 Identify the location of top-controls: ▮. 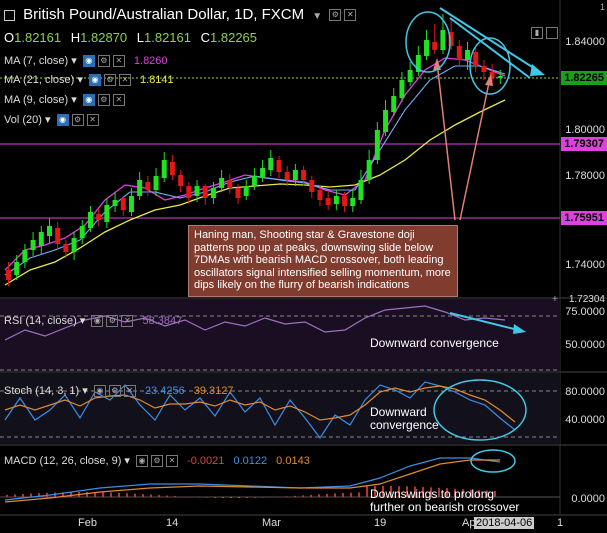
(543, 33).